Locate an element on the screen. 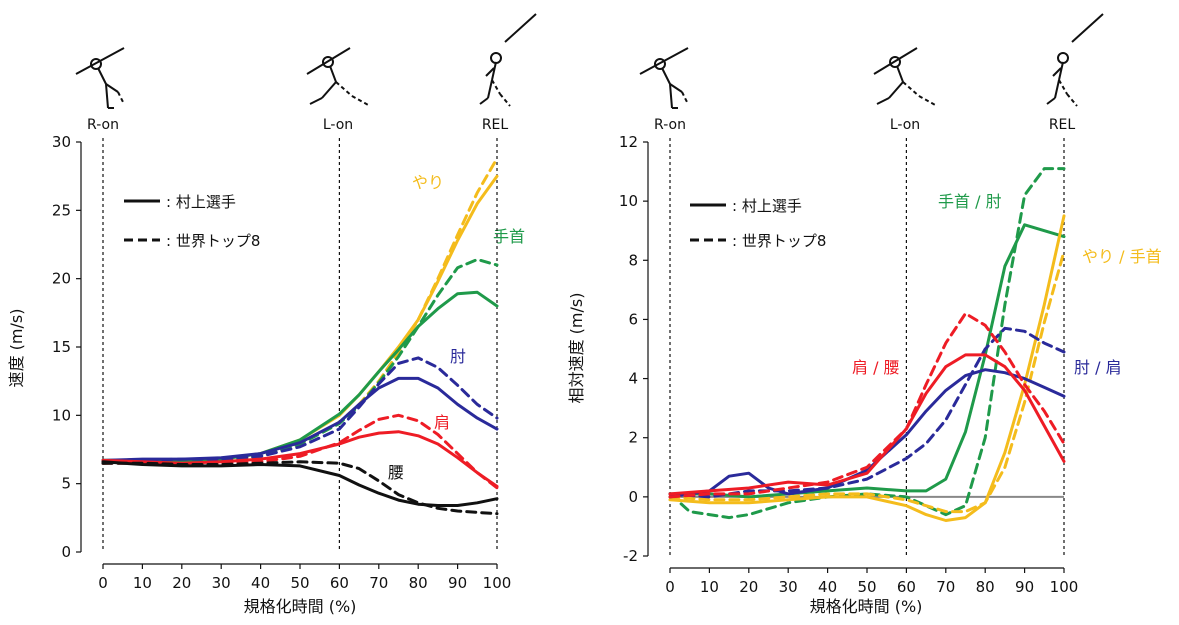 The height and width of the screenshot is (625, 1179). series-line-9-dashed is located at coordinates (300, 488).